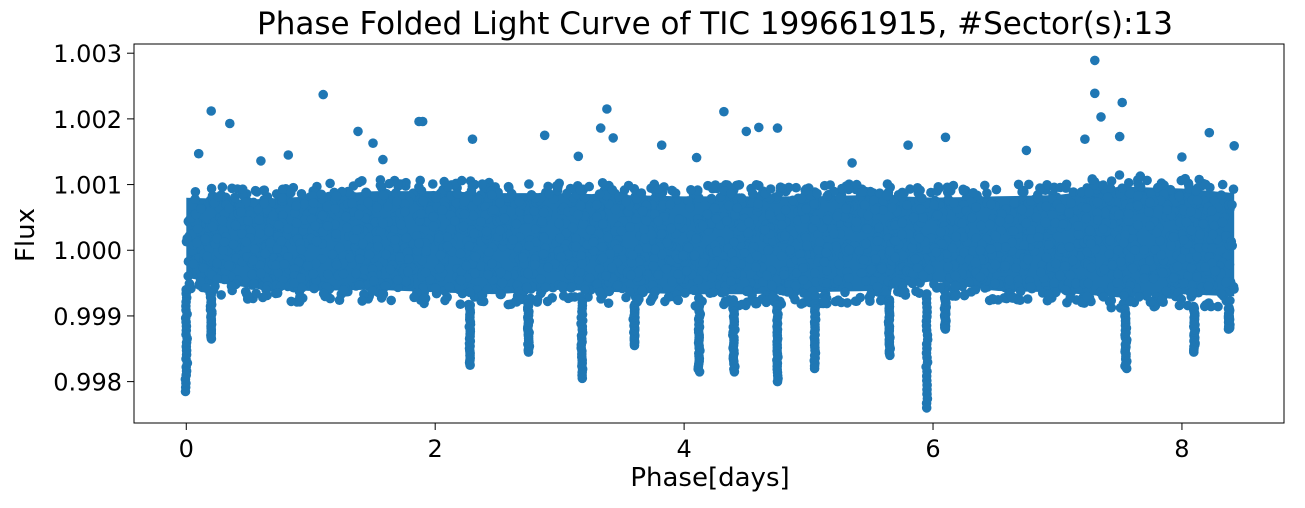 The width and height of the screenshot is (1305, 508). Describe the element at coordinates (87, 383) in the screenshot. I see `y-tick-label: 0.998` at that location.